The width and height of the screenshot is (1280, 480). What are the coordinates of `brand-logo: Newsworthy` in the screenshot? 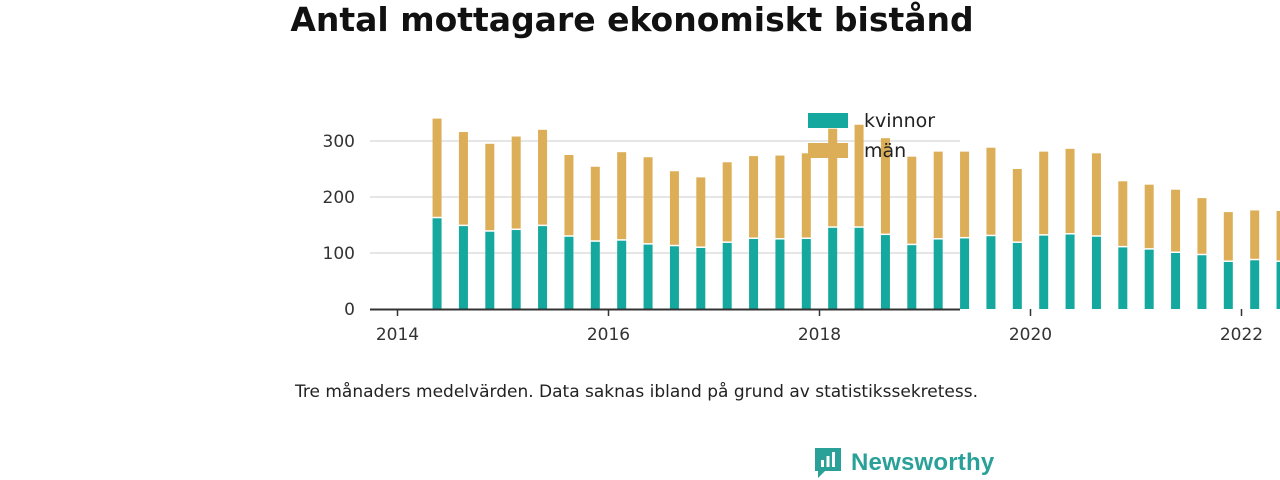 It's located at (903, 463).